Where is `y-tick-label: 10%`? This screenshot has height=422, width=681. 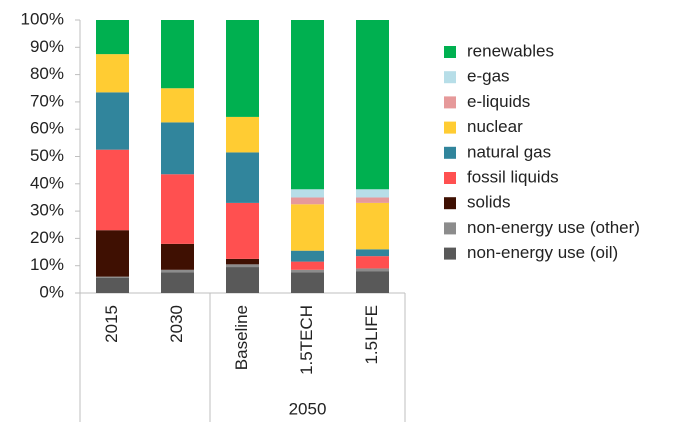 y-tick-label: 10% is located at coordinates (47, 264).